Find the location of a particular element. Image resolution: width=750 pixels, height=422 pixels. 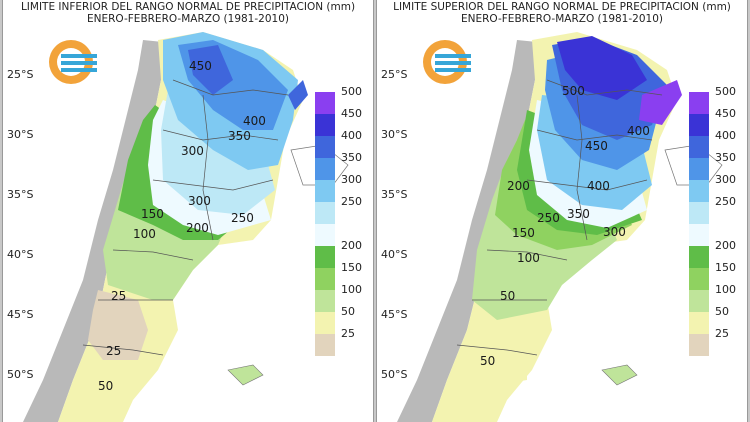

legend-item: 300 is located at coordinates (344, 187).